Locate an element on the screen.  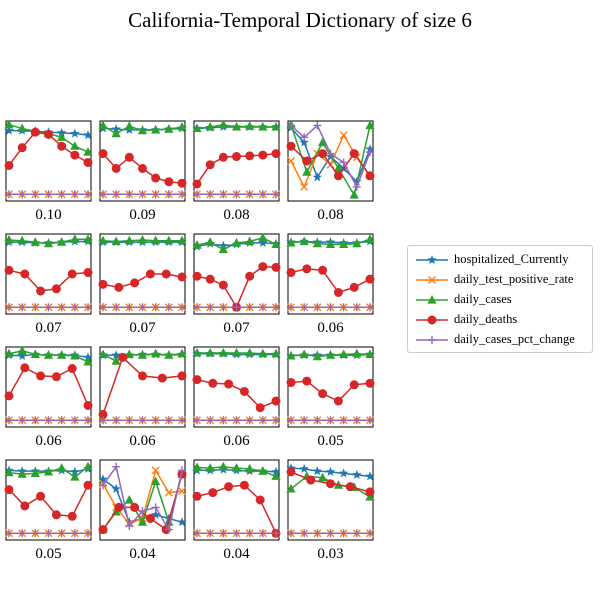
legend-marker-plus is located at coordinates (432, 340).